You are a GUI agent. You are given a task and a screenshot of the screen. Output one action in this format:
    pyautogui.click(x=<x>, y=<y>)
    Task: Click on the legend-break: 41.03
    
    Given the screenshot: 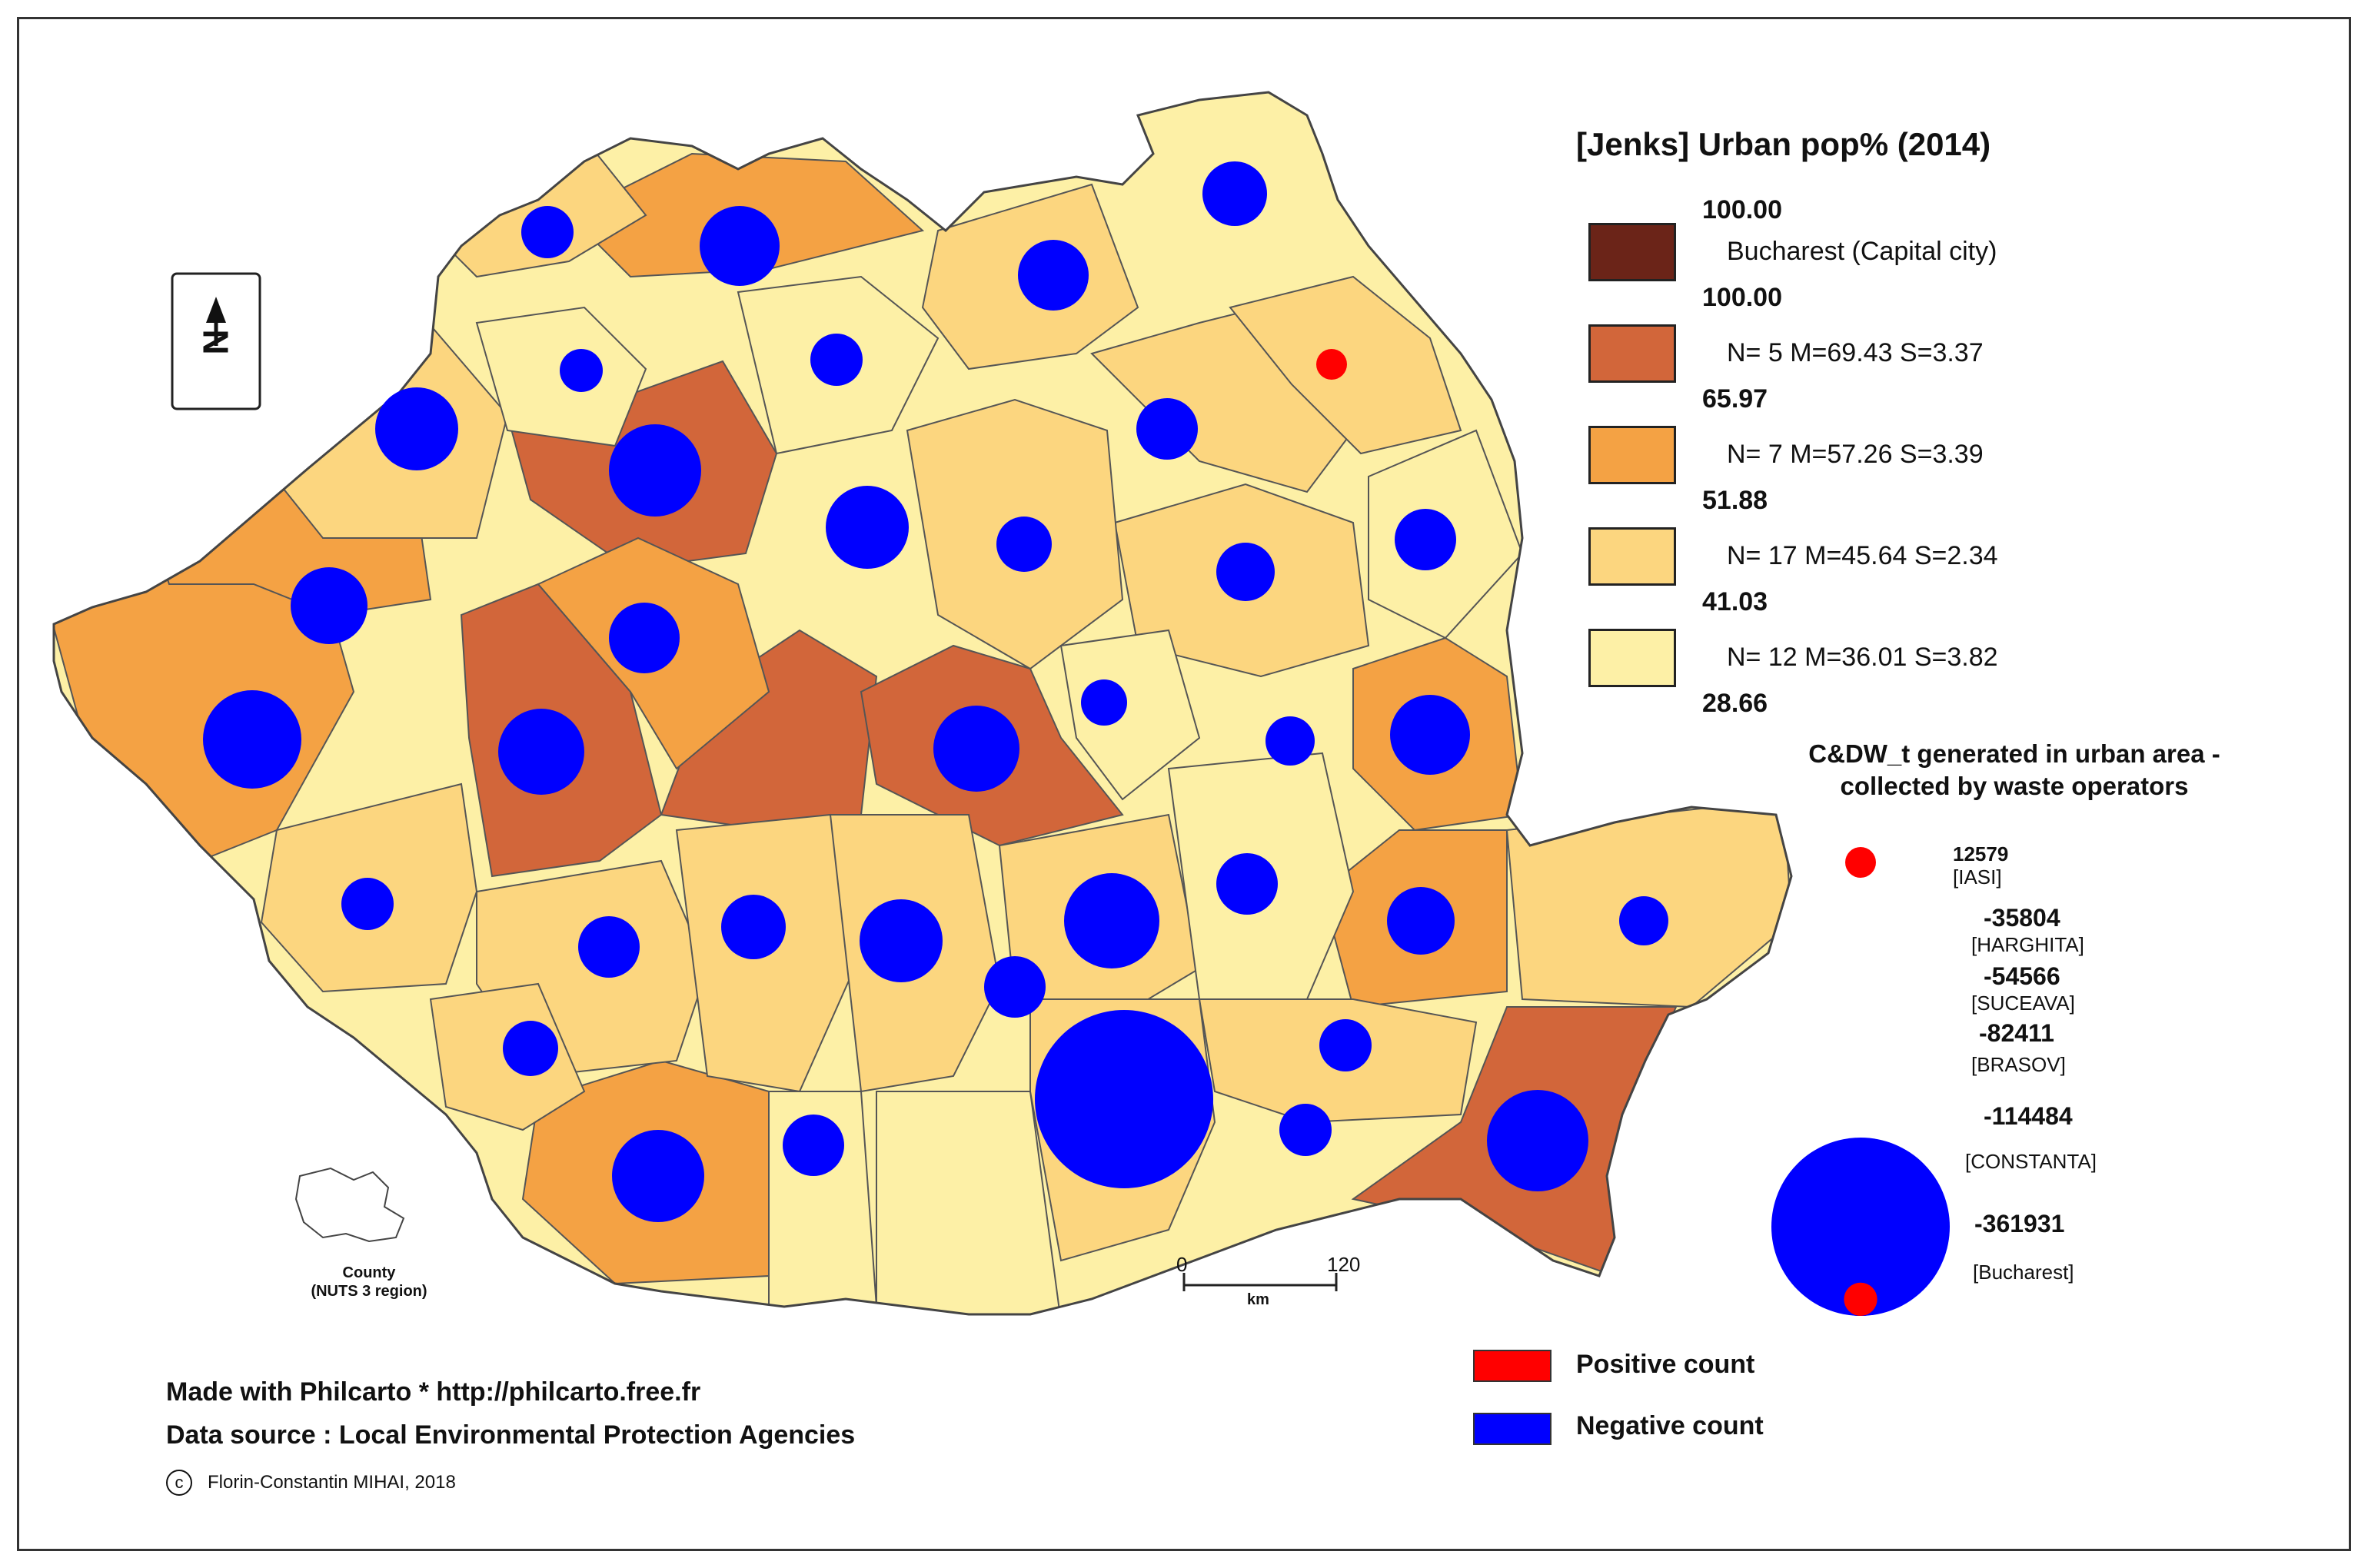 What is the action you would take?
    pyautogui.click(x=1735, y=601)
    